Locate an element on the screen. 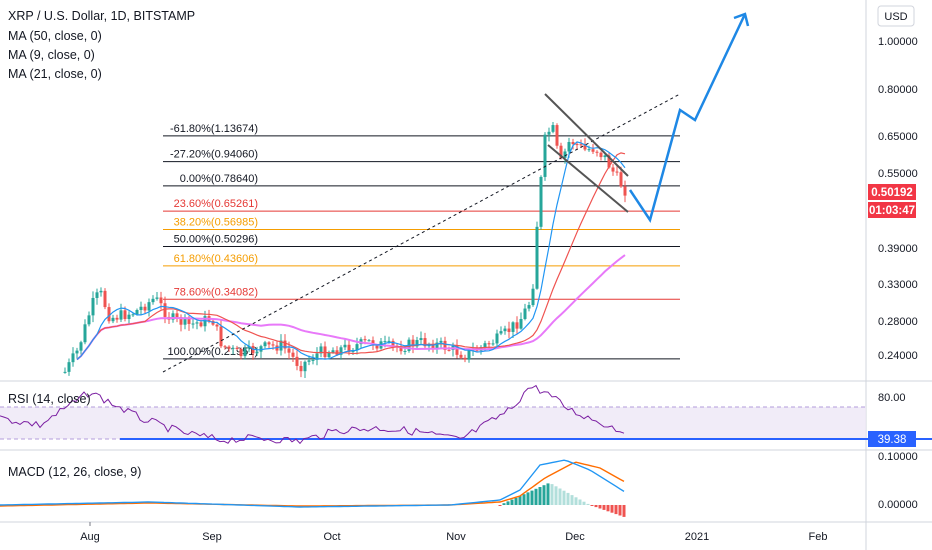  projection-arrow-icon is located at coordinates (741, 19).